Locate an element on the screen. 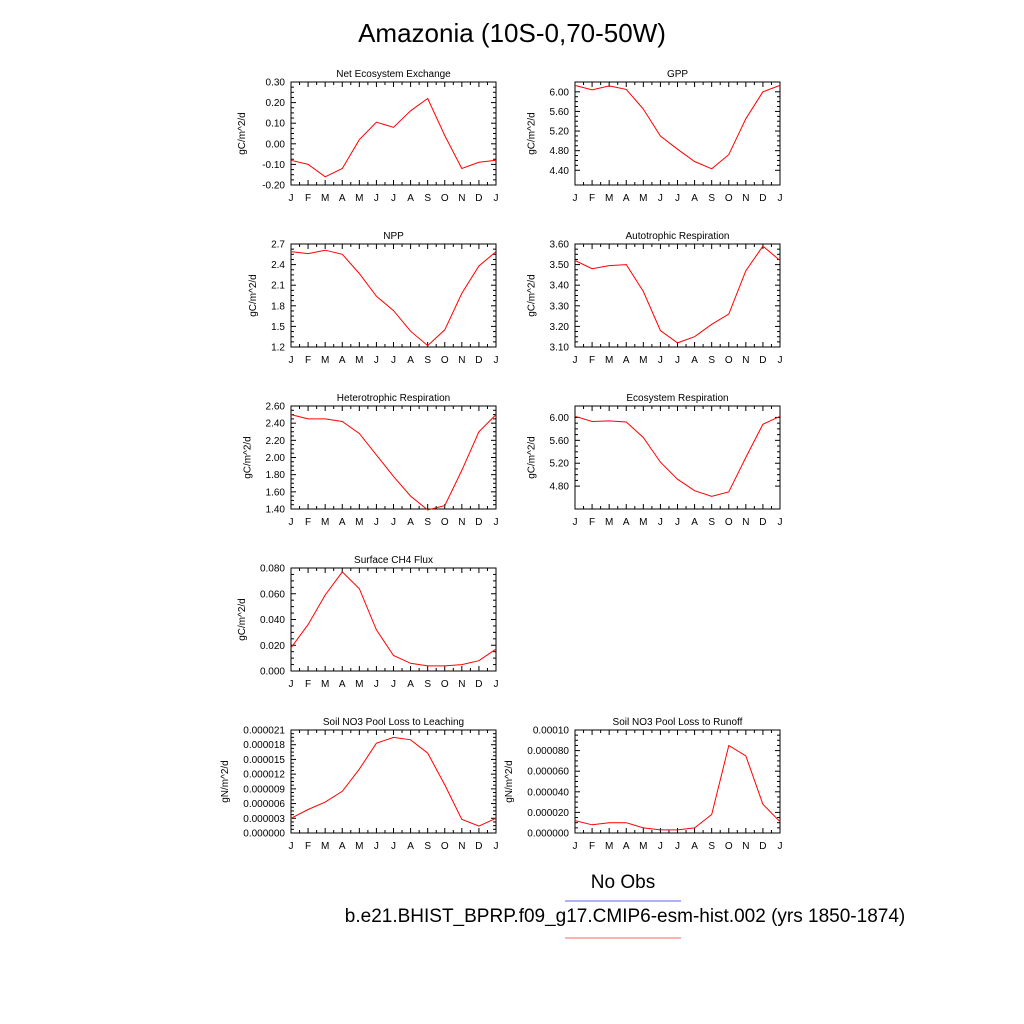  panel-title: Autotrophic Respiration is located at coordinates (678, 236).